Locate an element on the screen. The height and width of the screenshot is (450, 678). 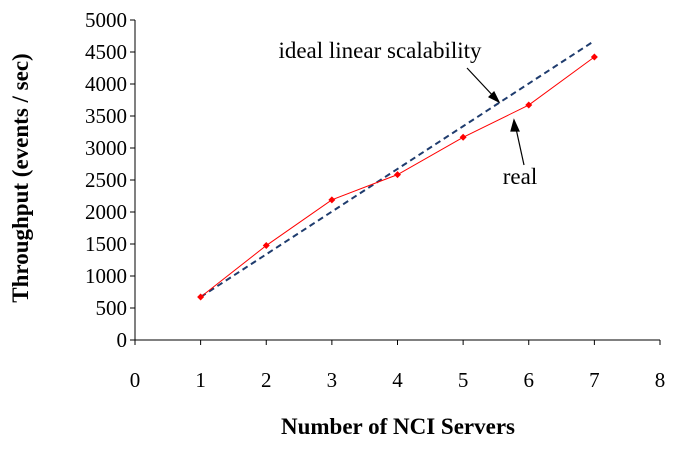
x-axis-label: Number of NCI Servers is located at coordinates (398, 426).